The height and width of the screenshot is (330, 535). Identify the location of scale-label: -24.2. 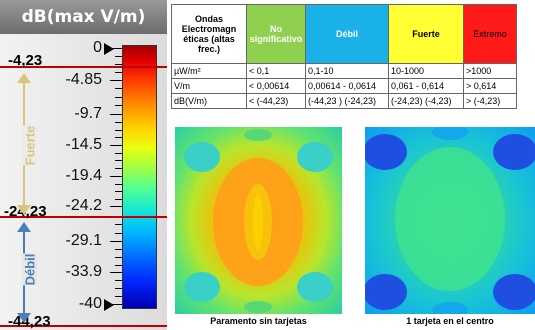
(83, 205).